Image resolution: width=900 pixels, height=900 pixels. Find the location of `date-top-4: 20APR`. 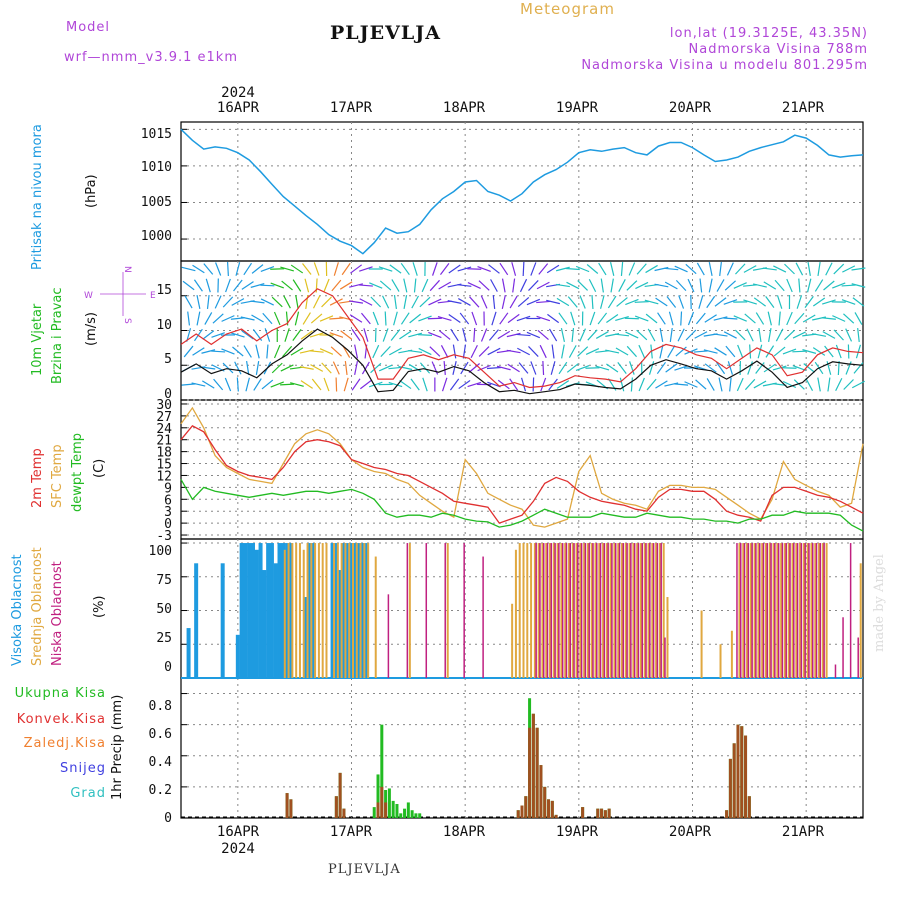

date-top-4: 20APR is located at coordinates (690, 108).